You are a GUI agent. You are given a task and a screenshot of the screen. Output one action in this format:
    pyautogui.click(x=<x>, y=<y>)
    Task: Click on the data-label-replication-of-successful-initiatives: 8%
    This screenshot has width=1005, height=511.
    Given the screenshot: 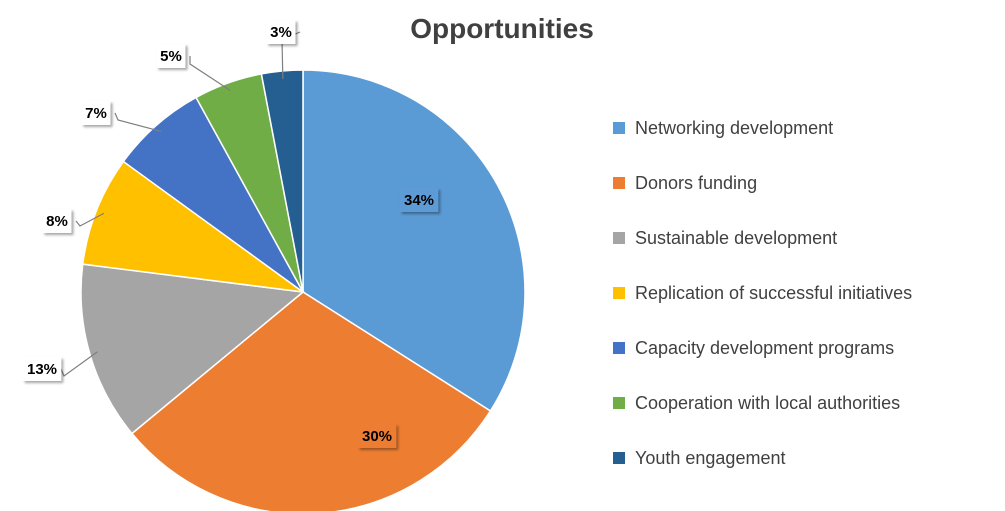 What is the action you would take?
    pyautogui.click(x=57, y=221)
    